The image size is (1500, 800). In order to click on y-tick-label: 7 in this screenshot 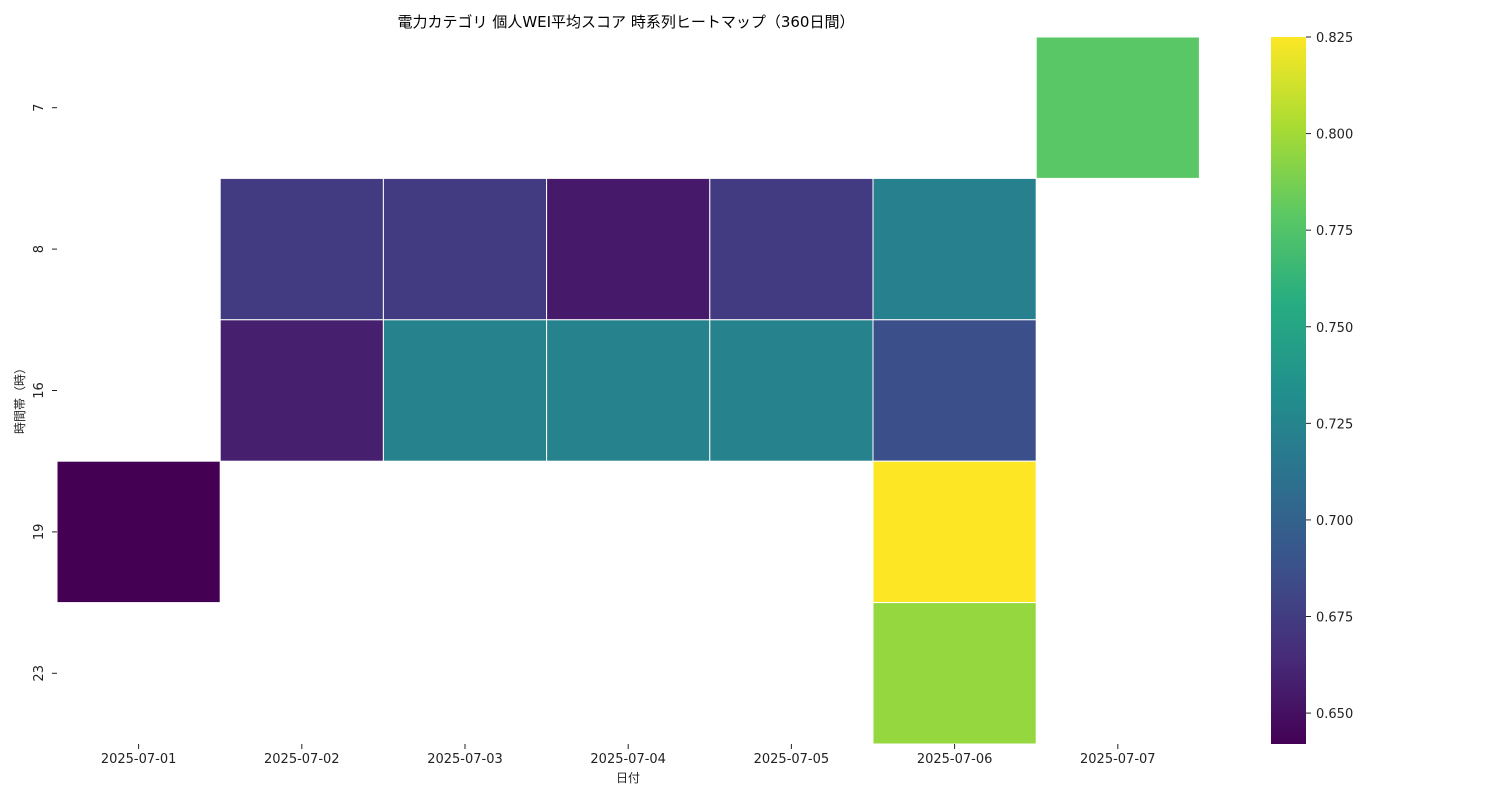, I will do `click(39, 108)`.